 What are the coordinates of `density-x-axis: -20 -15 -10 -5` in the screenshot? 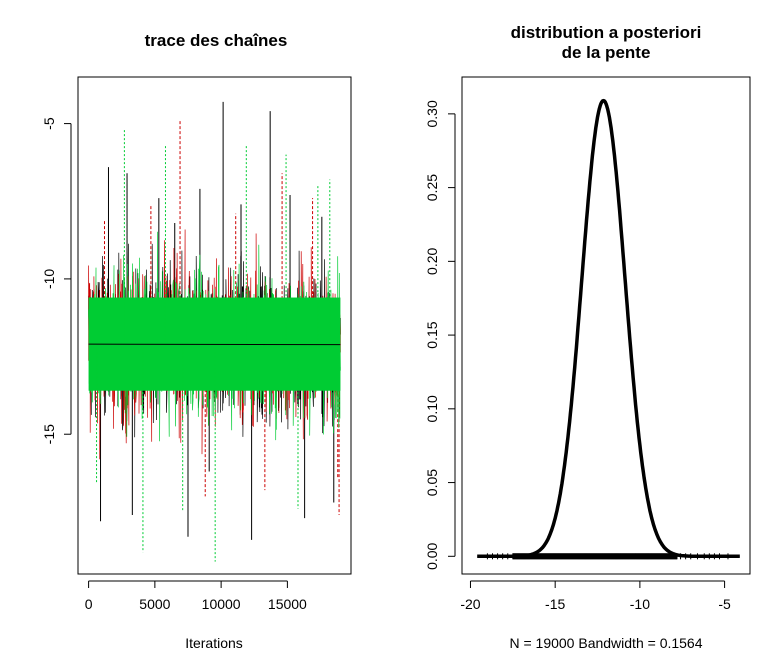 It's located at (595, 596).